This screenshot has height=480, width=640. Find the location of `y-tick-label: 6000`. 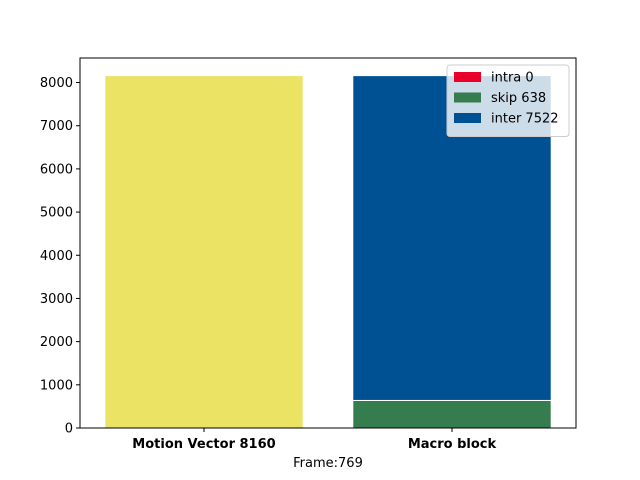

y-tick-label: 6000 is located at coordinates (56, 169).